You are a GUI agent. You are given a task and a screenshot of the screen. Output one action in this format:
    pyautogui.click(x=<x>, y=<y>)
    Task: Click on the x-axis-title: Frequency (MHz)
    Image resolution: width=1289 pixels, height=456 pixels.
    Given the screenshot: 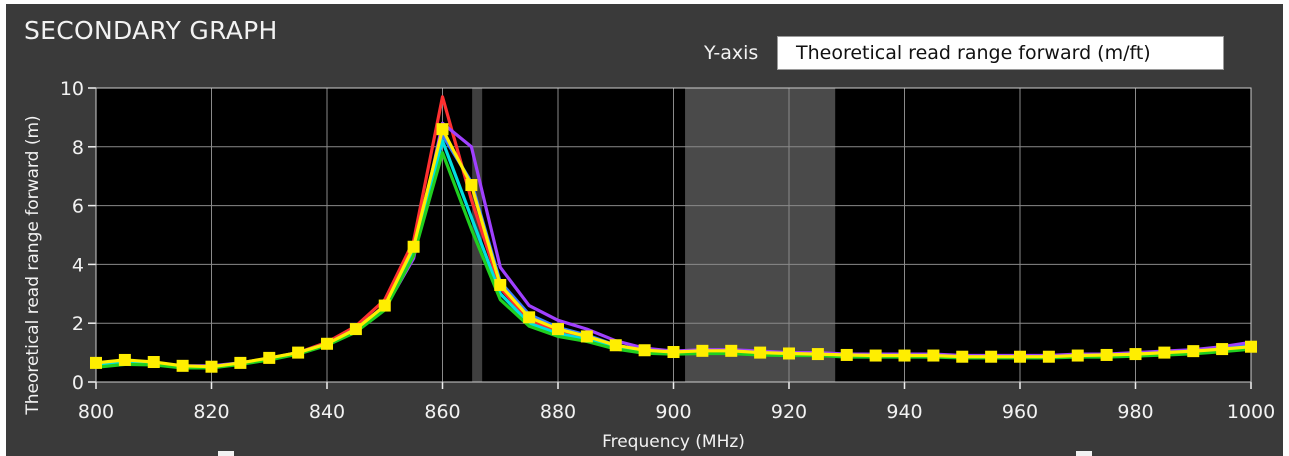 What is the action you would take?
    pyautogui.click(x=673, y=442)
    